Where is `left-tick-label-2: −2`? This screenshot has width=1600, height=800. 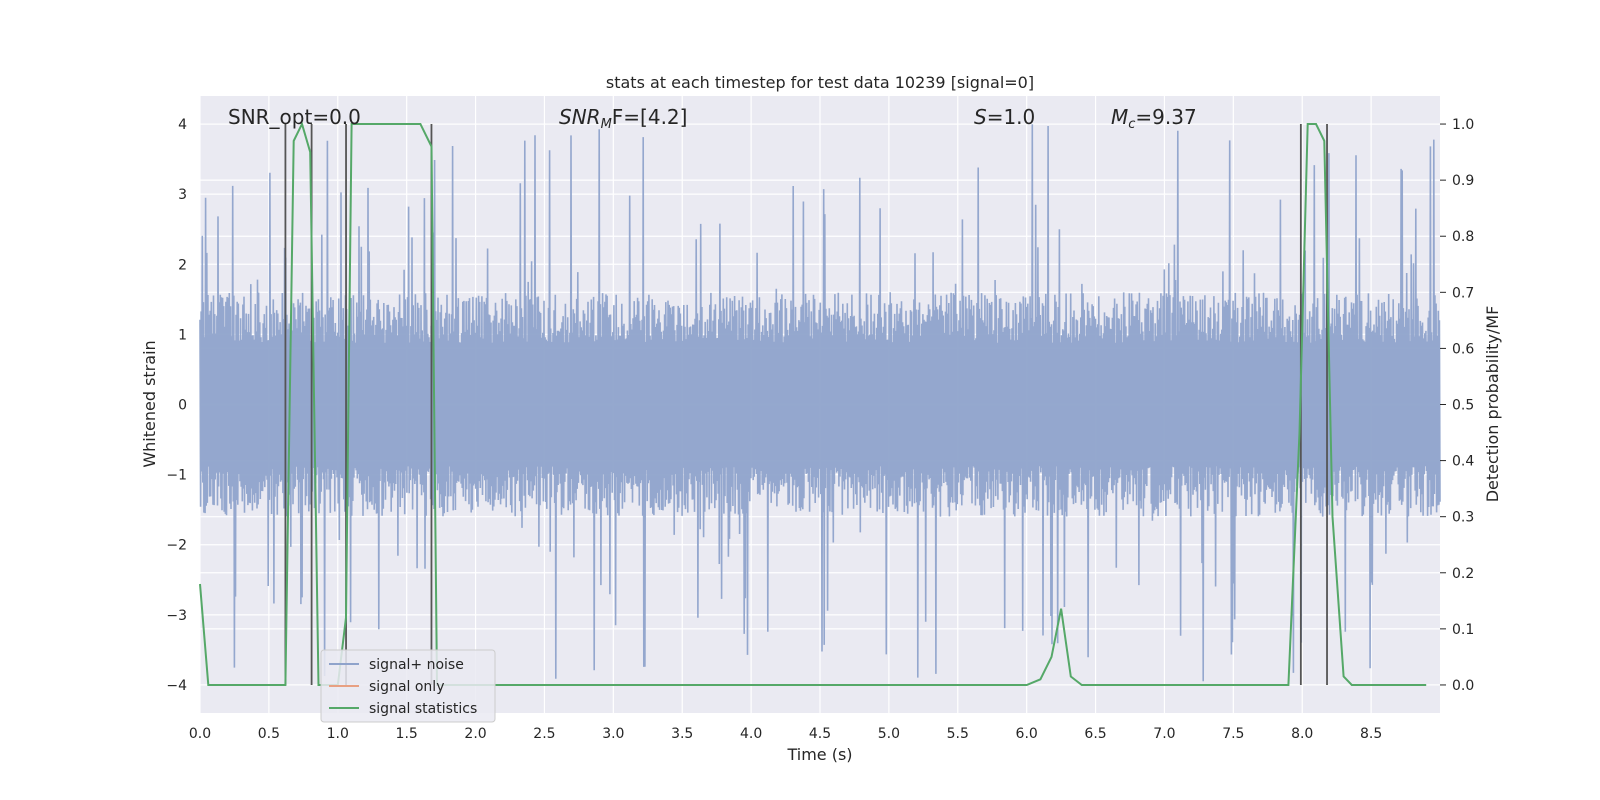
left-tick-label-2: −2 is located at coordinates (176, 546).